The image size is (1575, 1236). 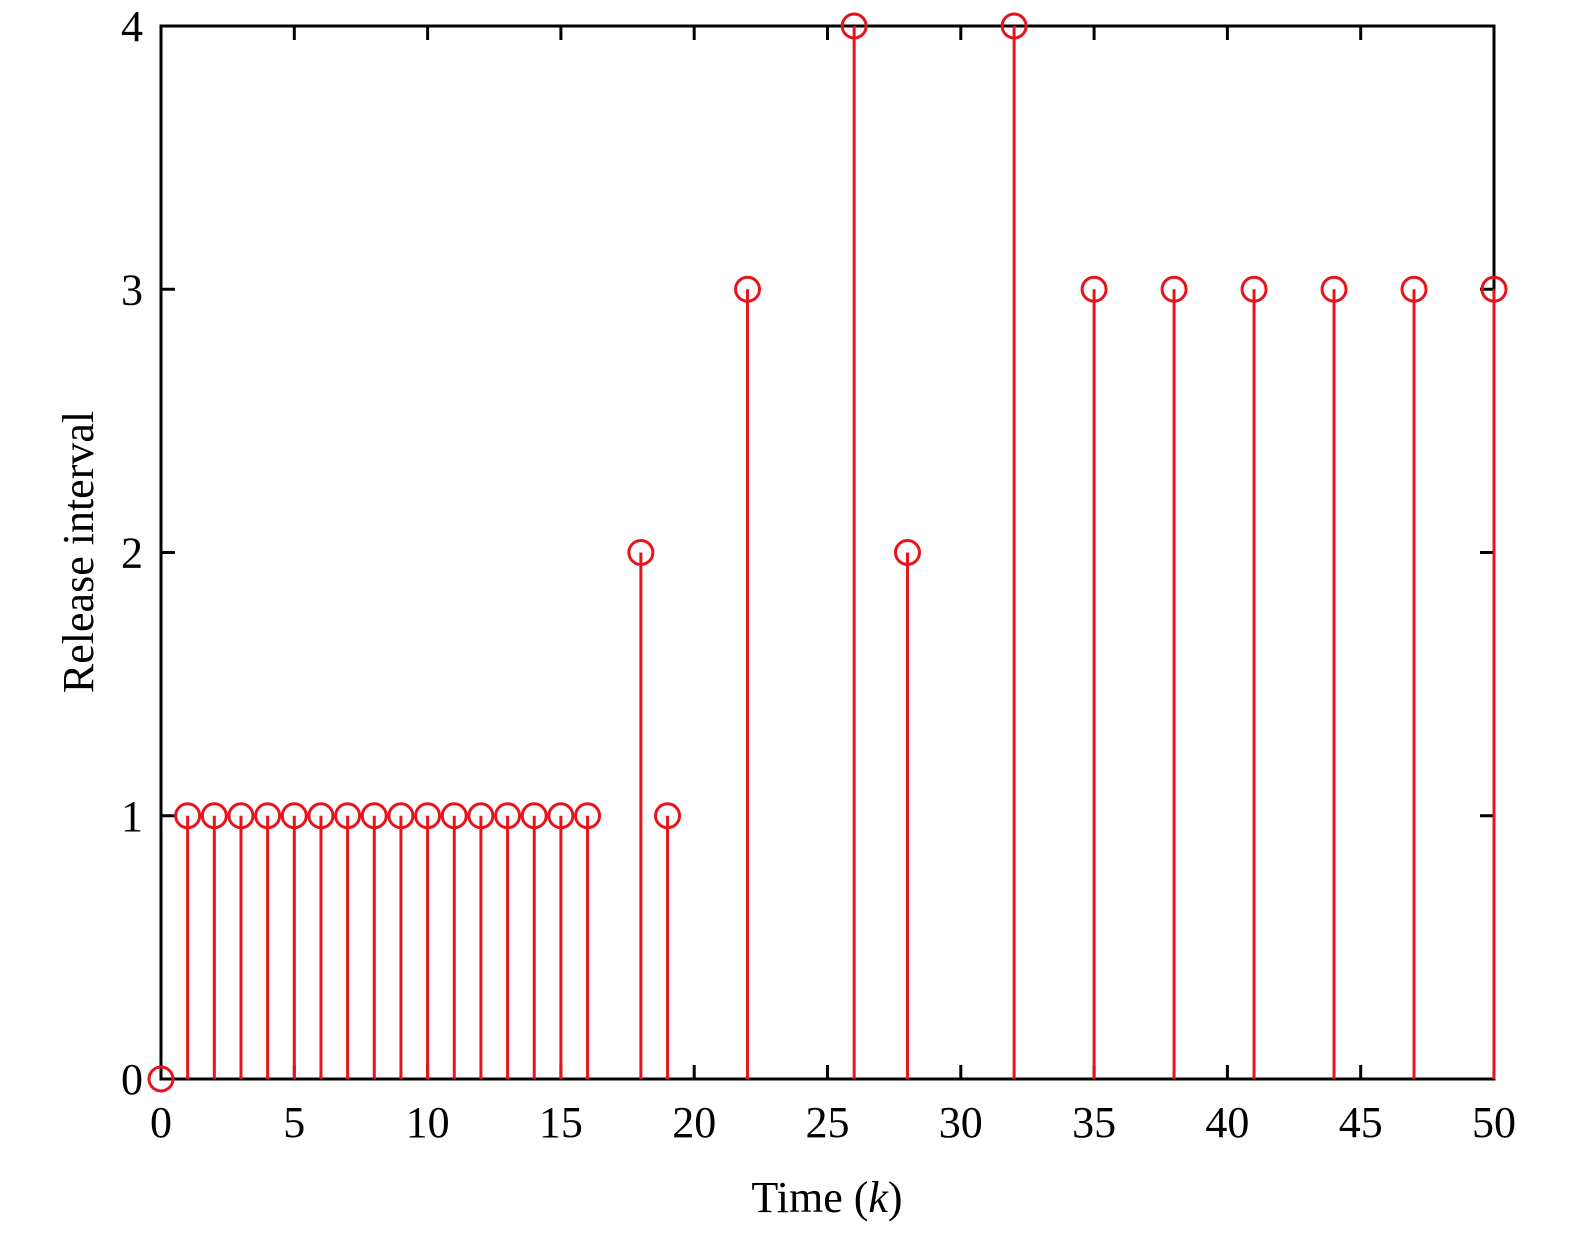 What do you see at coordinates (561, 1122) in the screenshot?
I see `x-tick-label: 15` at bounding box center [561, 1122].